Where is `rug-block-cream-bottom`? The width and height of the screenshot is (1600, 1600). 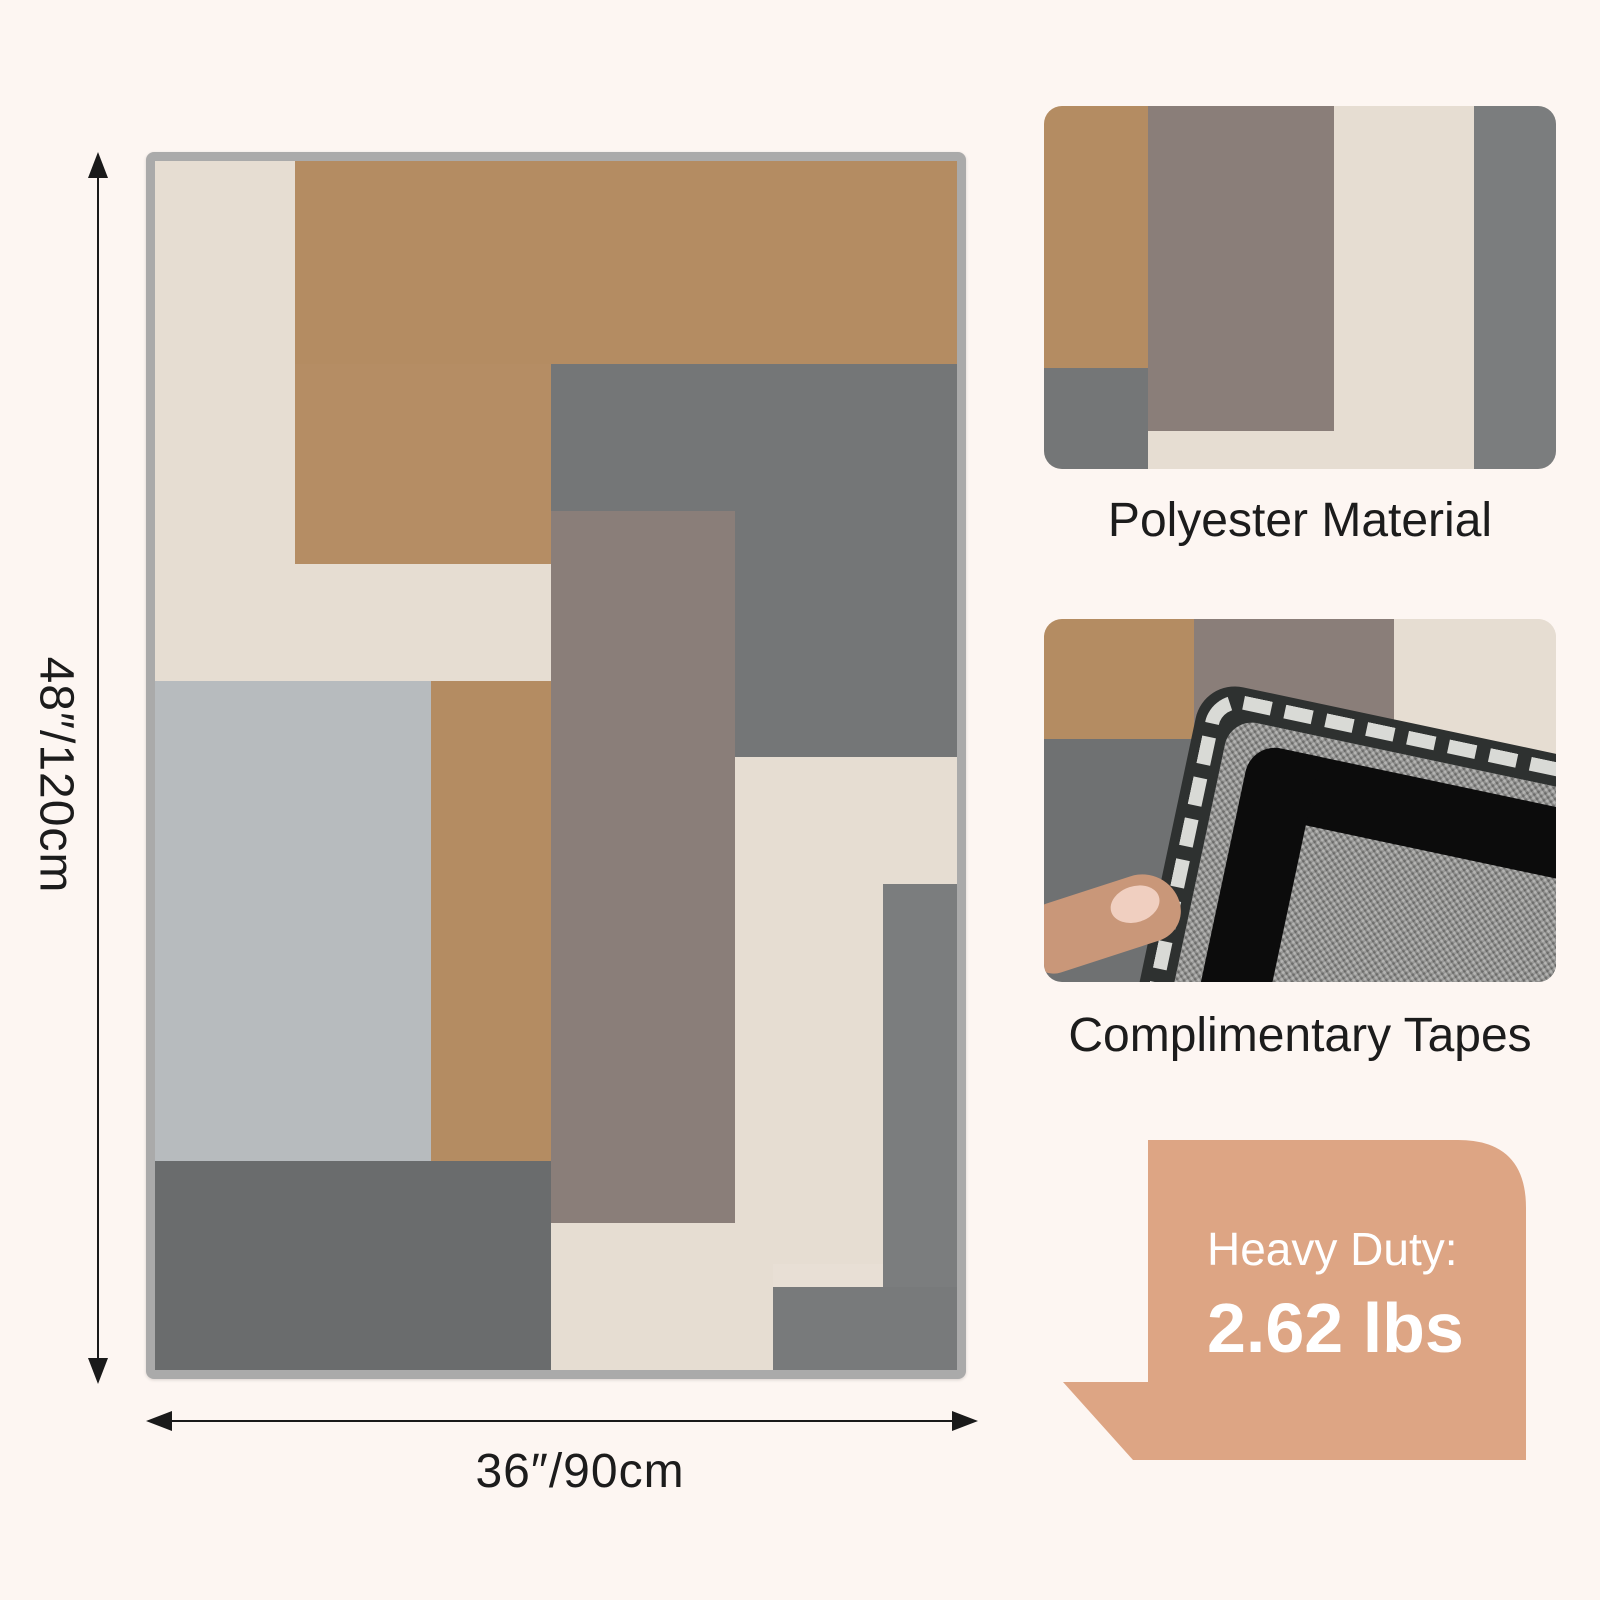
rug-block-cream-bottom is located at coordinates (662, 1296).